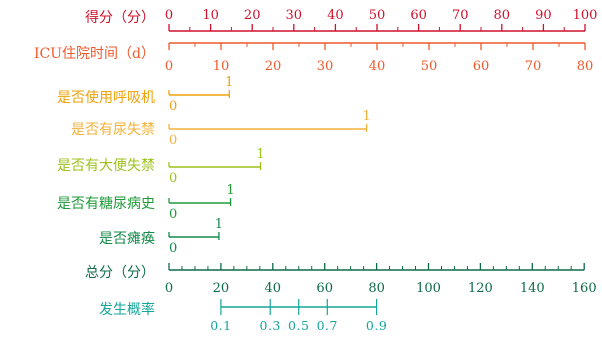 This screenshot has width=602, height=338. Describe the element at coordinates (260, 154) in the screenshot. I see `row-fecal-level-1-label: 1` at that location.